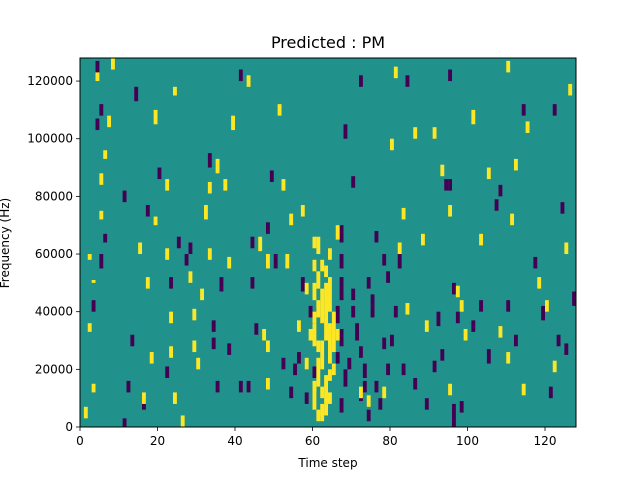 This screenshot has height=480, width=640. Describe the element at coordinates (54, 369) in the screenshot. I see `y-tick-label: 20000` at that location.